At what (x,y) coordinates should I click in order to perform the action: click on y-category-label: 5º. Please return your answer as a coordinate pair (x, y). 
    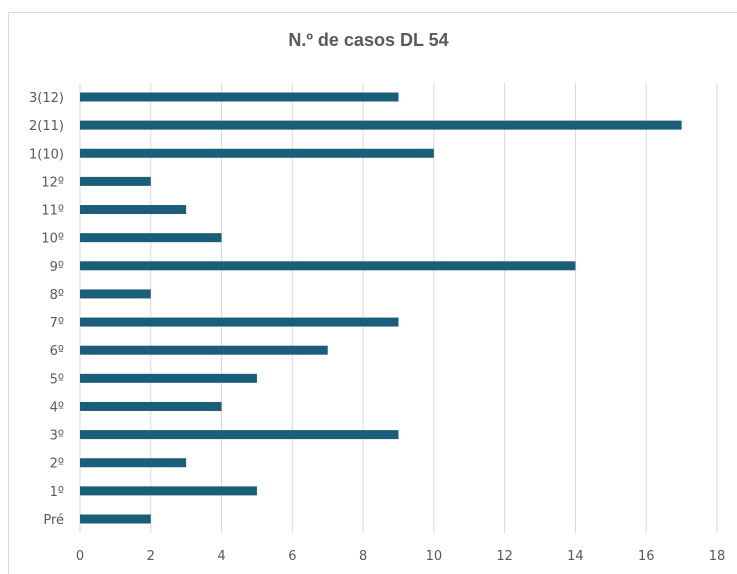
    Looking at the image, I should click on (57, 379).